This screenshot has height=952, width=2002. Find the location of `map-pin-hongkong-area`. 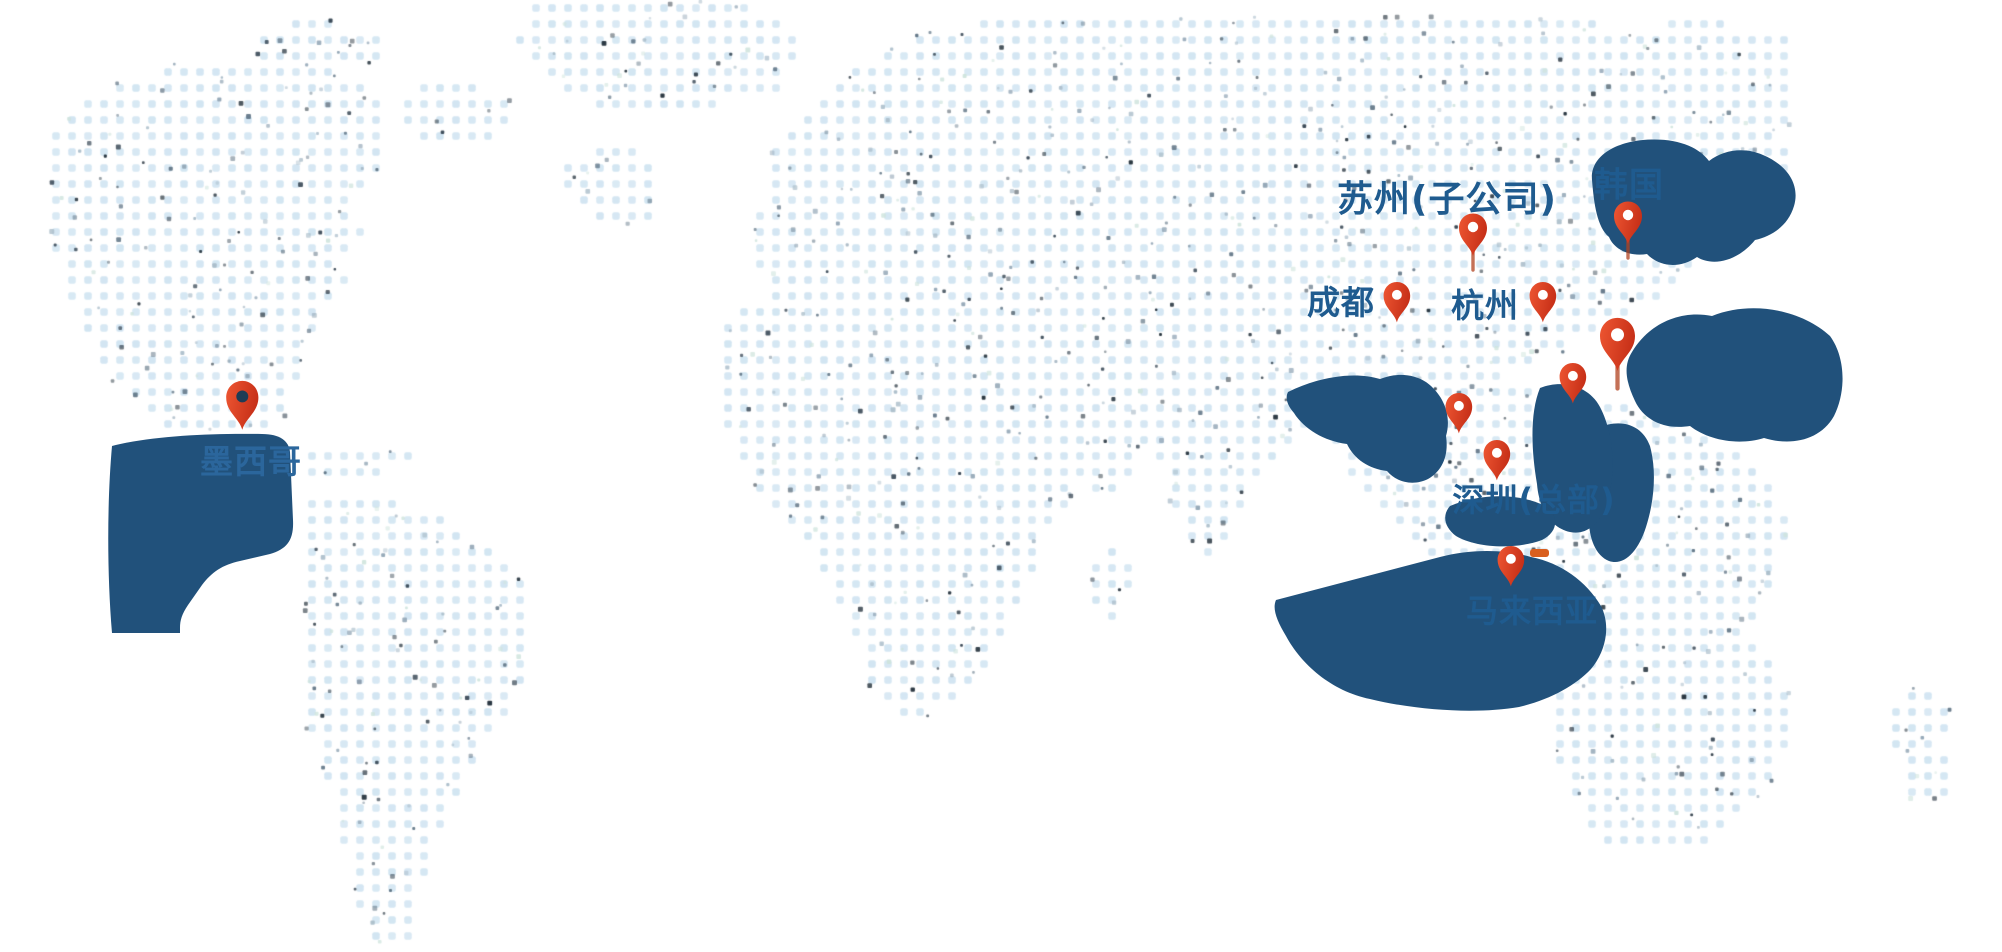

map-pin-hongkong-area is located at coordinates (1573, 389).